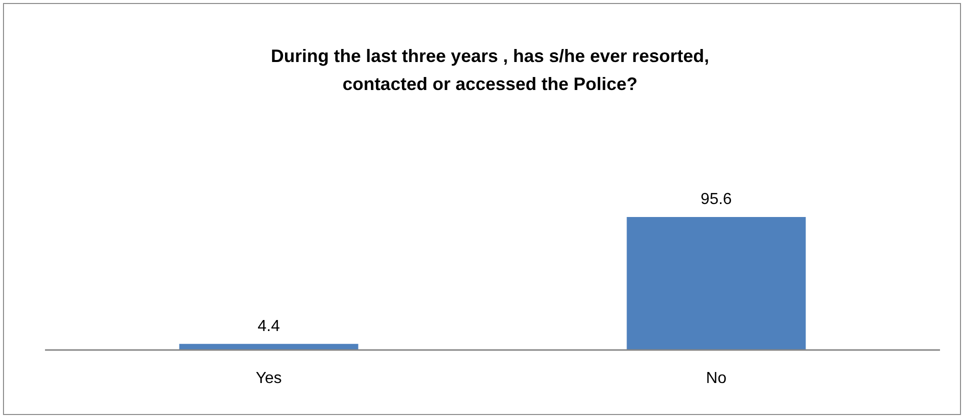 The image size is (964, 419). Describe the element at coordinates (490, 70) in the screenshot. I see `chart-title: During the last three years , has s/he ever resorted, contacted or accessed the Police?` at that location.